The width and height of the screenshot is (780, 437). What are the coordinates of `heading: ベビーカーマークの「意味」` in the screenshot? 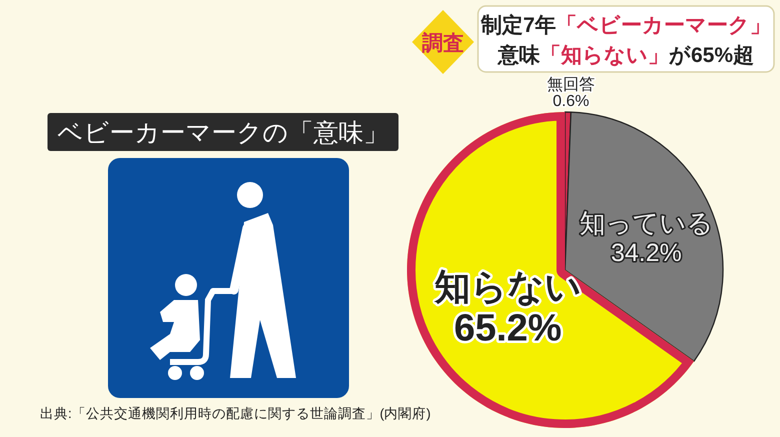 It's located at (223, 132).